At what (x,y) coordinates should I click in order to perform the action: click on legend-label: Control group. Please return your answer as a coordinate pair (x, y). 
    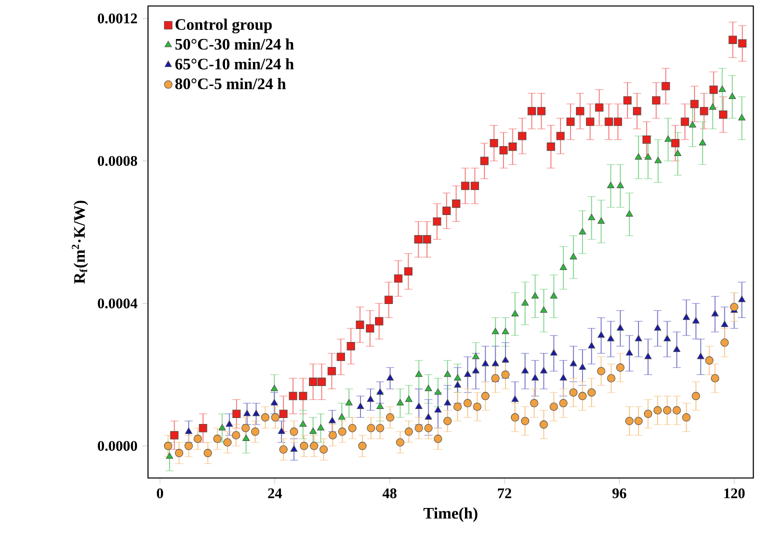
    Looking at the image, I should click on (224, 26).